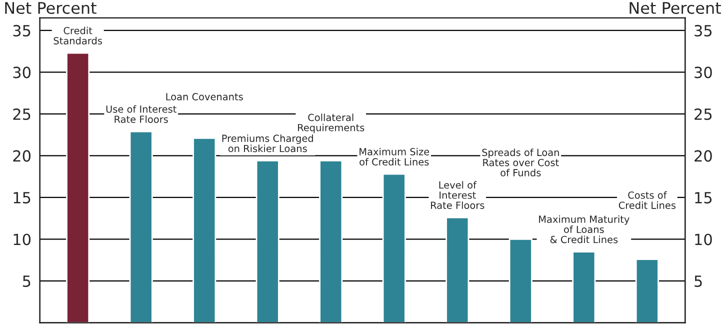 The width and height of the screenshot is (725, 326). Describe the element at coordinates (50, 8) in the screenshot. I see `y-axis-title: Net Percent` at that location.